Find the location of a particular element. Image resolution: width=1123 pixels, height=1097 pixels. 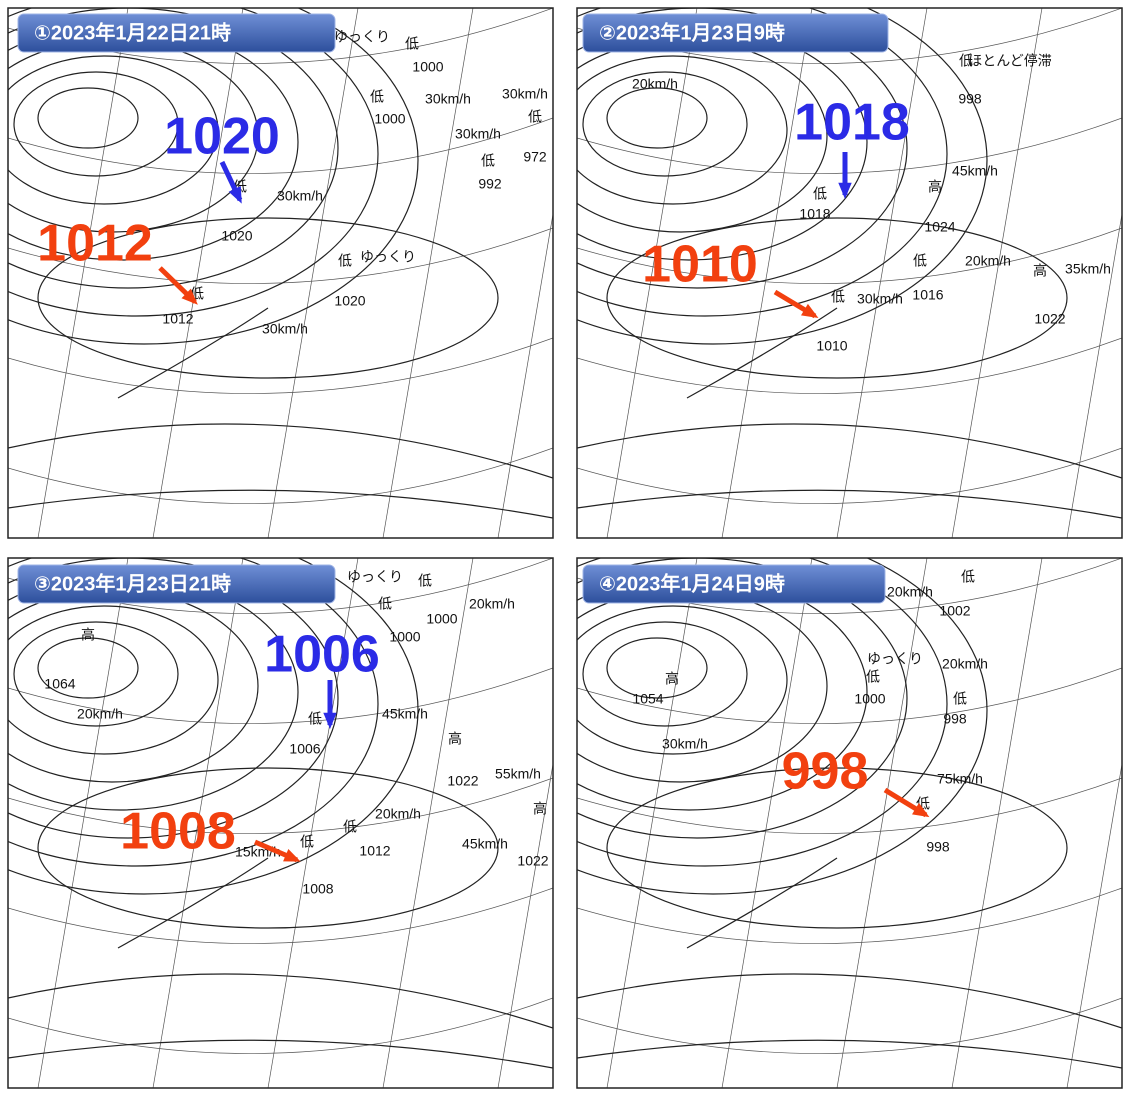

highlight-label: 1020 is located at coordinates (222, 137).